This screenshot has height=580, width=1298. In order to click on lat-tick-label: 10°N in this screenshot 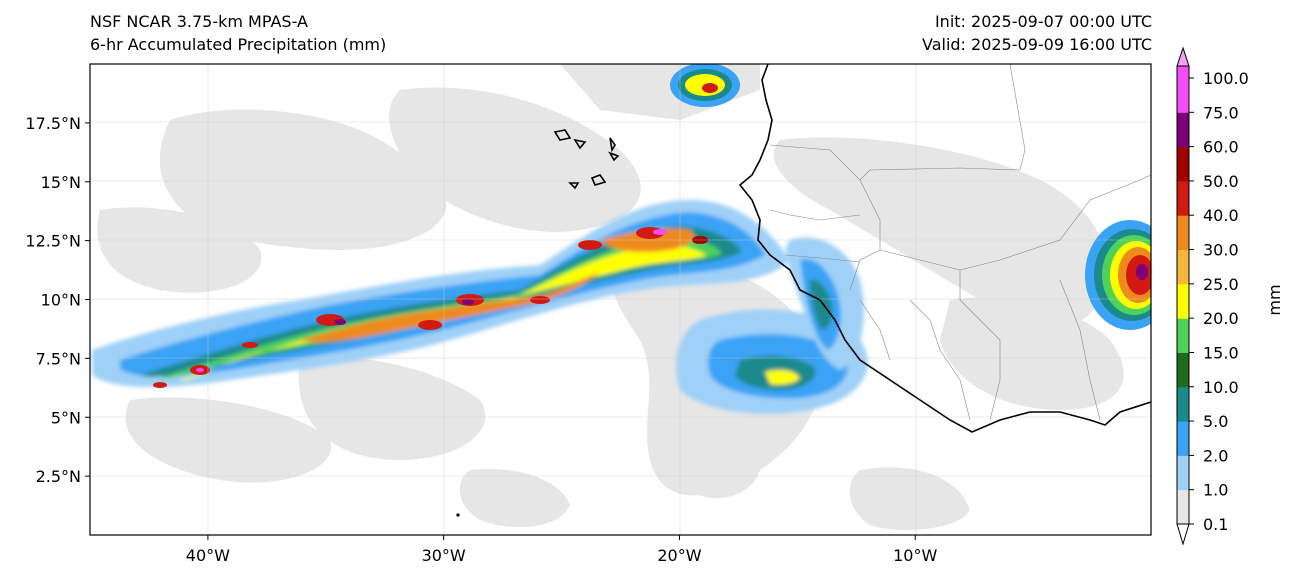, I will do `click(61, 300)`.